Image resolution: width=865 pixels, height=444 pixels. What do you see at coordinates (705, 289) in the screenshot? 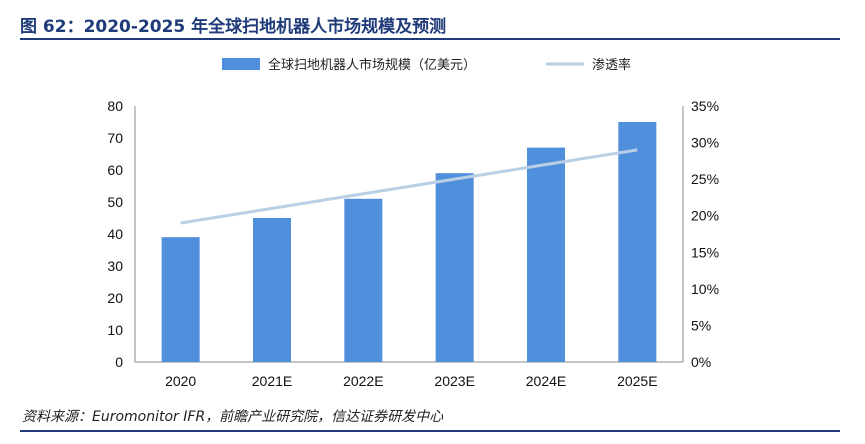
I see `y-right-tick-label: 10%` at bounding box center [705, 289].